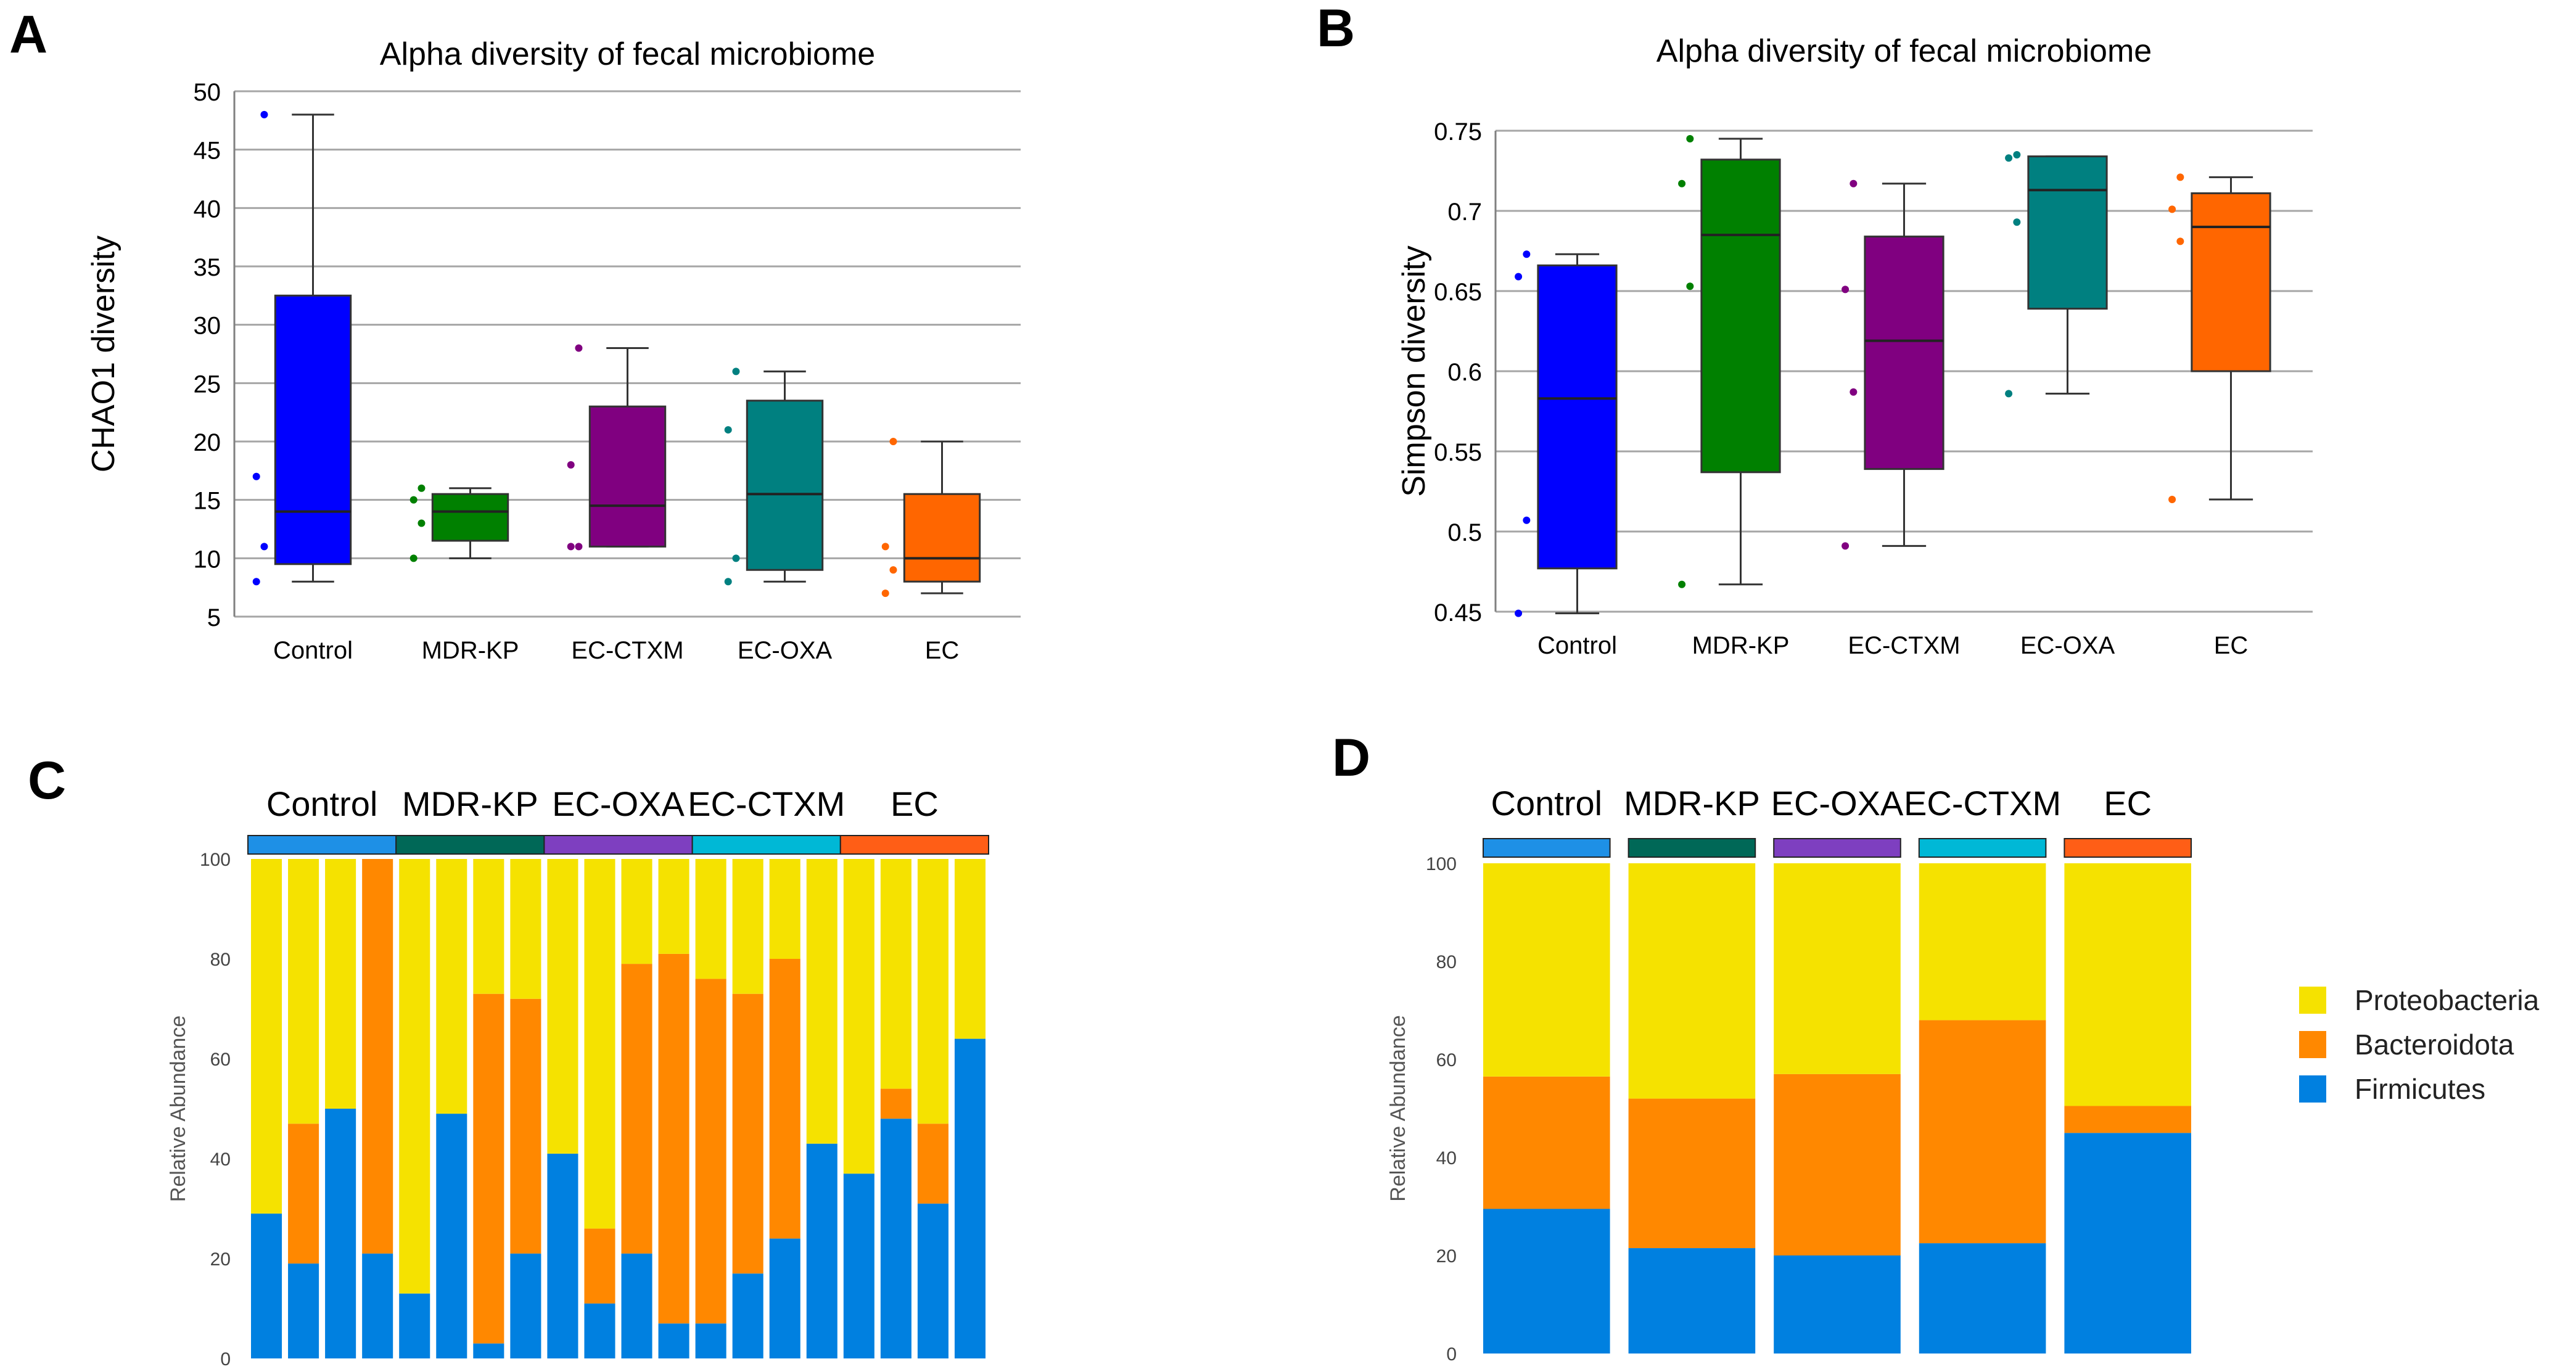 This screenshot has width=2576, height=1372. I want to click on y-tick-label: 50, so click(207, 92).